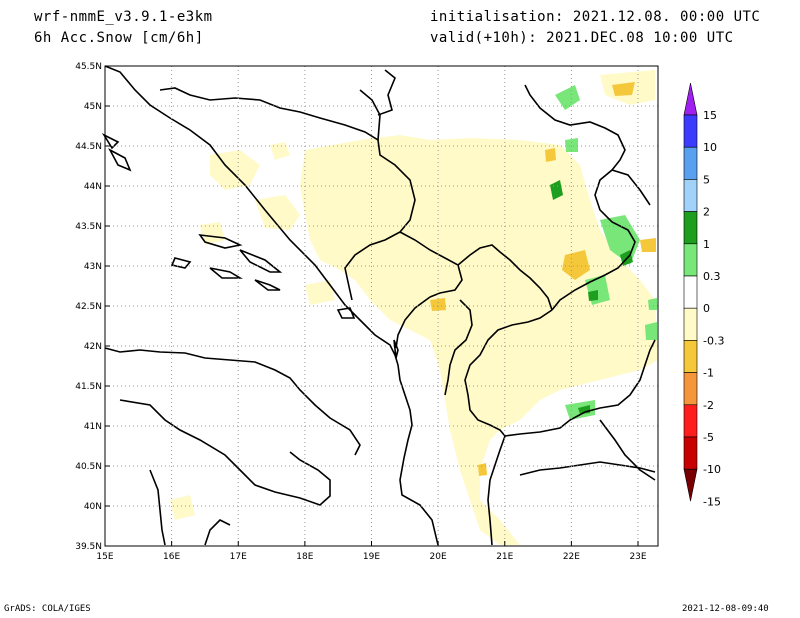  What do you see at coordinates (706, 308) in the screenshot?
I see `colorbar-label: 0` at bounding box center [706, 308].